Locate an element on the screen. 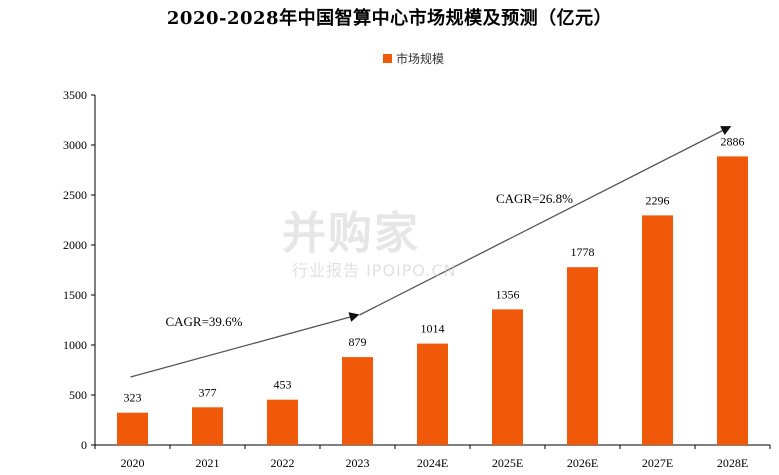 The height and width of the screenshot is (475, 779). data-label: 1778 is located at coordinates (583, 252).